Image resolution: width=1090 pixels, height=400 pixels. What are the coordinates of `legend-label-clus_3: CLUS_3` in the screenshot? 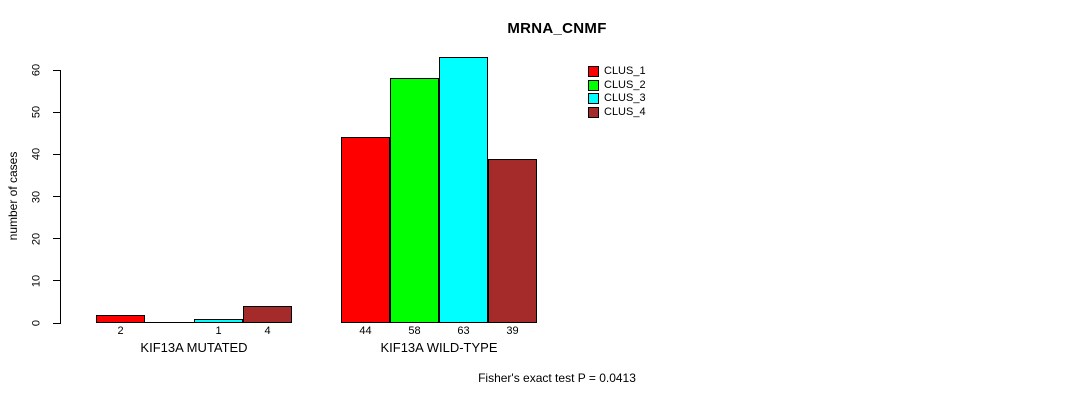 It's located at (625, 98).